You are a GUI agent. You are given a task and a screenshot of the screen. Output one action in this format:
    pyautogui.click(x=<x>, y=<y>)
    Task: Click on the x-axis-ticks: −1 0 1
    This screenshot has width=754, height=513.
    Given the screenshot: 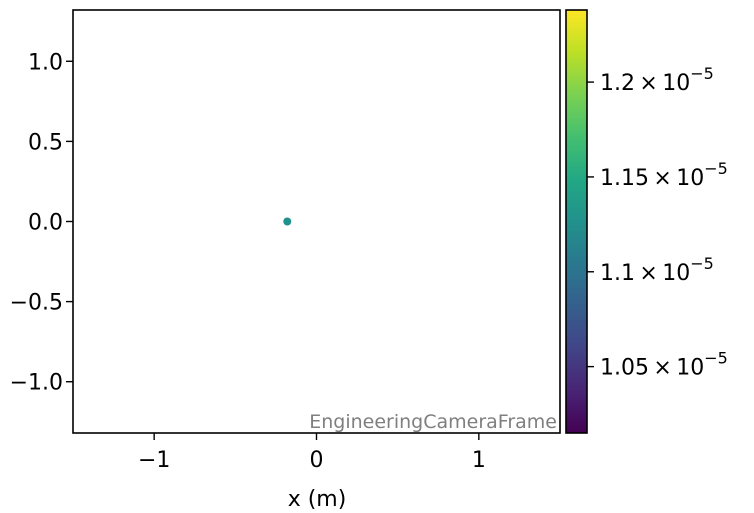 What is the action you would take?
    pyautogui.click(x=312, y=453)
    